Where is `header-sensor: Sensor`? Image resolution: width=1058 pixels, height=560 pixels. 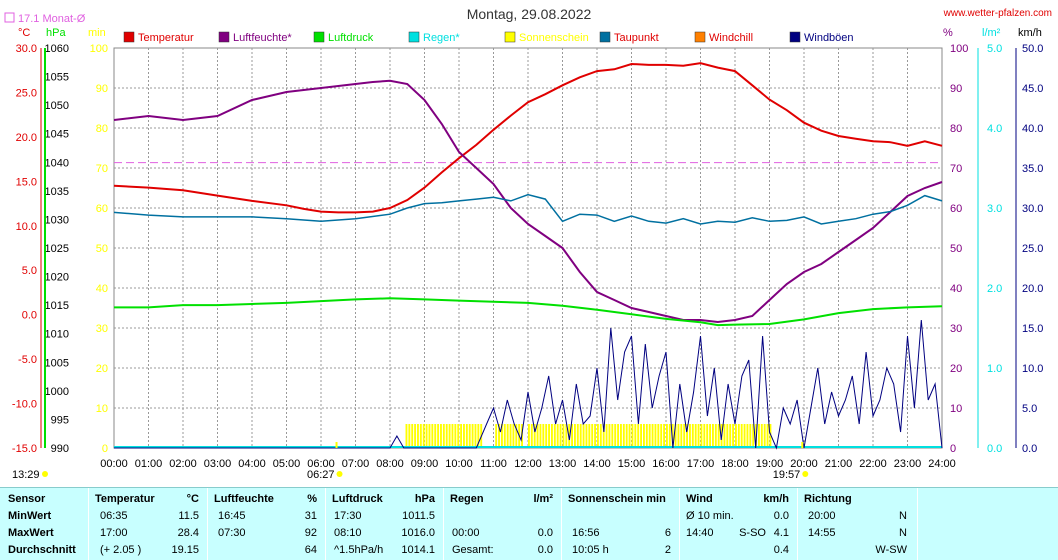 header-sensor: Sensor is located at coordinates (27, 499).